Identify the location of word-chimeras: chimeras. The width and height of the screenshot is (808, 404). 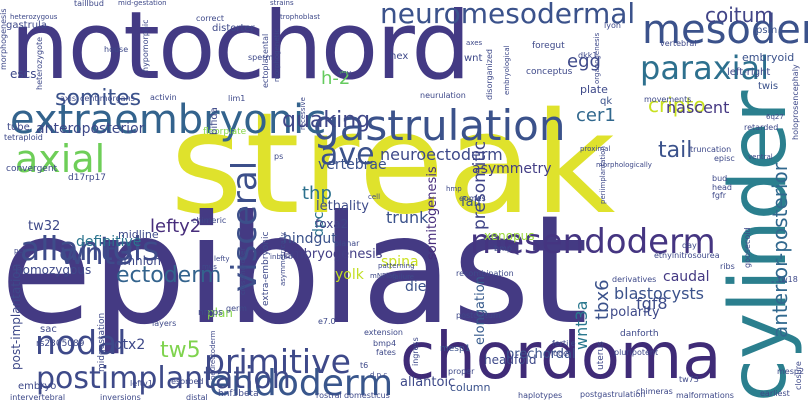
(654, 391).